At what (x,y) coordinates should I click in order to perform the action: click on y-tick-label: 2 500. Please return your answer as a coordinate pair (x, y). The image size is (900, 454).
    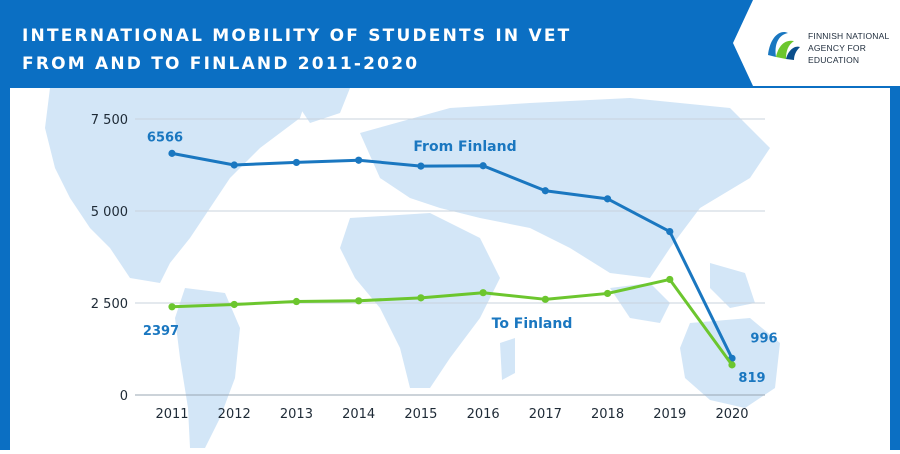
    Looking at the image, I should click on (109, 304).